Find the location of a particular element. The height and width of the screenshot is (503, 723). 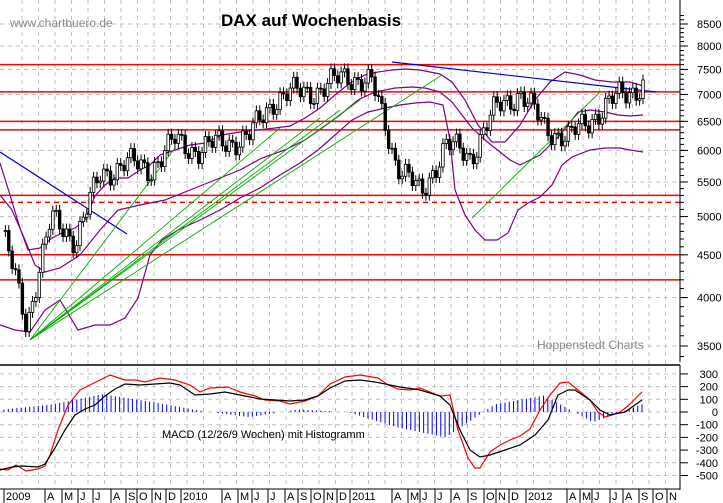

macd-tick-label: 0 is located at coordinates (715, 413).